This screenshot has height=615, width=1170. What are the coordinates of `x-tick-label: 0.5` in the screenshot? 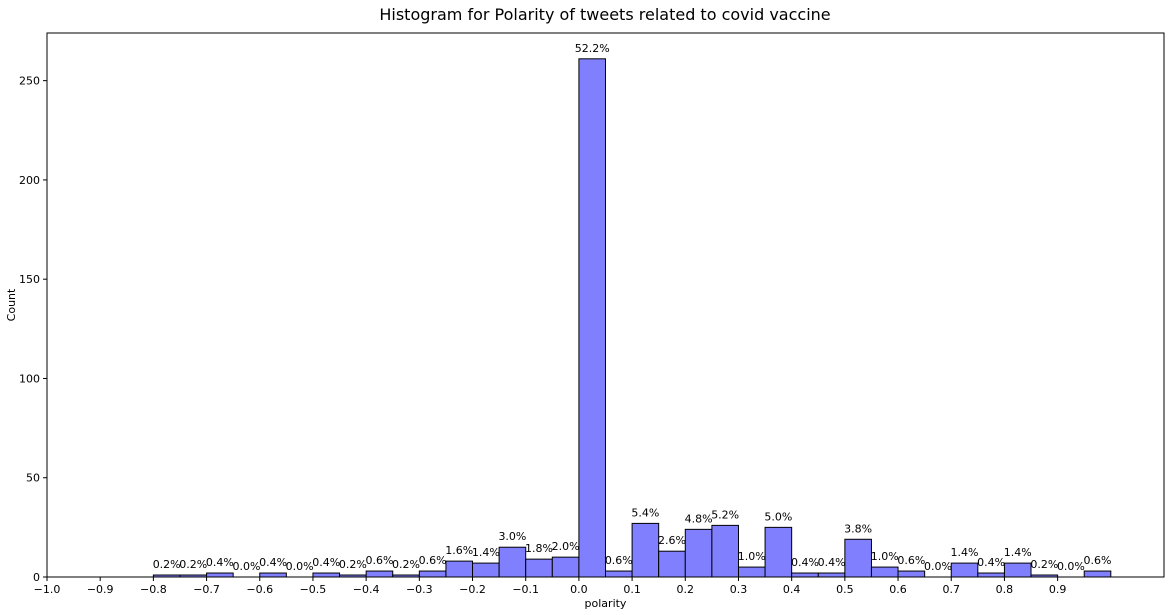 It's located at (845, 589).